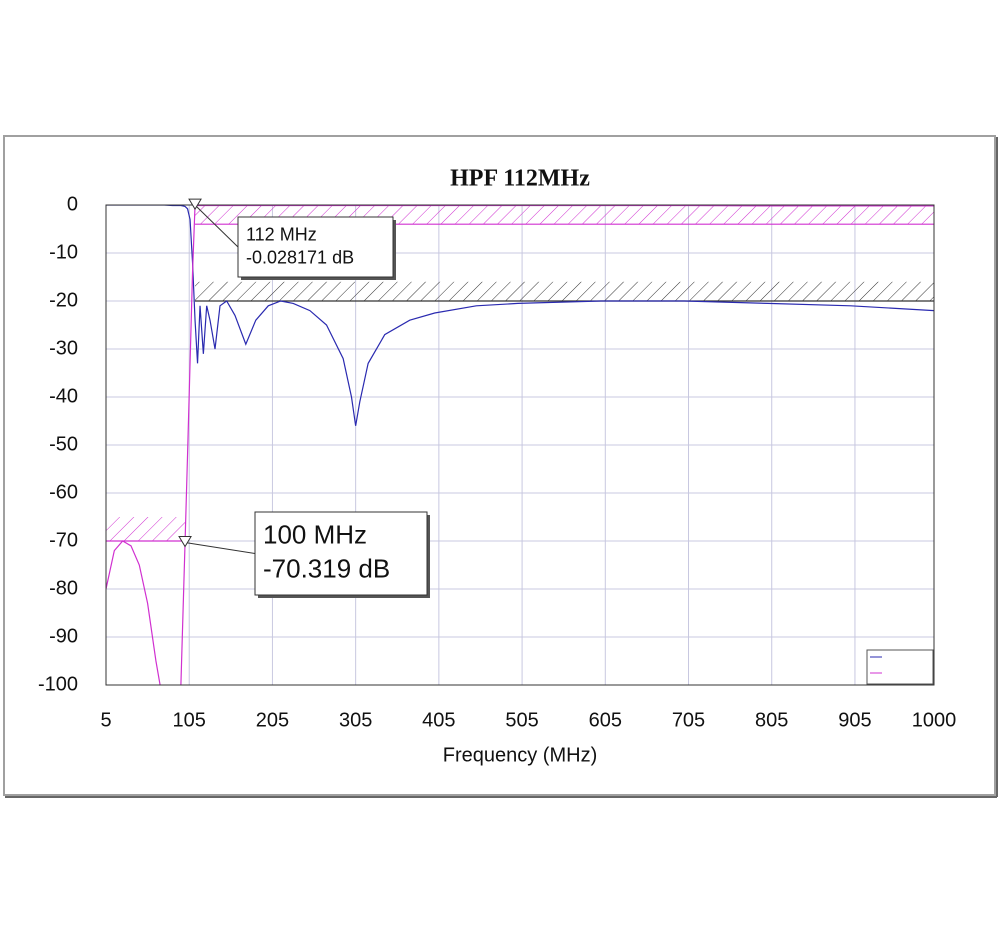  What do you see at coordinates (520, 179) in the screenshot?
I see `chart-title: HPF 112MHz` at bounding box center [520, 179].